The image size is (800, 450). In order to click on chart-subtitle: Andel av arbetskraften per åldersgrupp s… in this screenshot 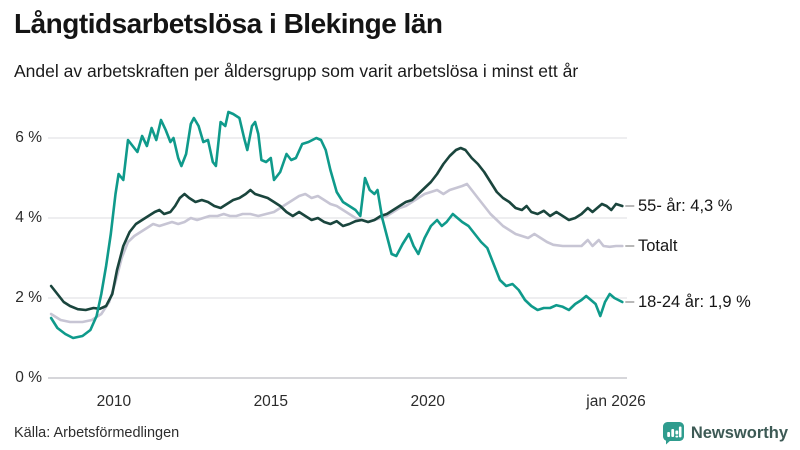, I will do `click(296, 71)`.